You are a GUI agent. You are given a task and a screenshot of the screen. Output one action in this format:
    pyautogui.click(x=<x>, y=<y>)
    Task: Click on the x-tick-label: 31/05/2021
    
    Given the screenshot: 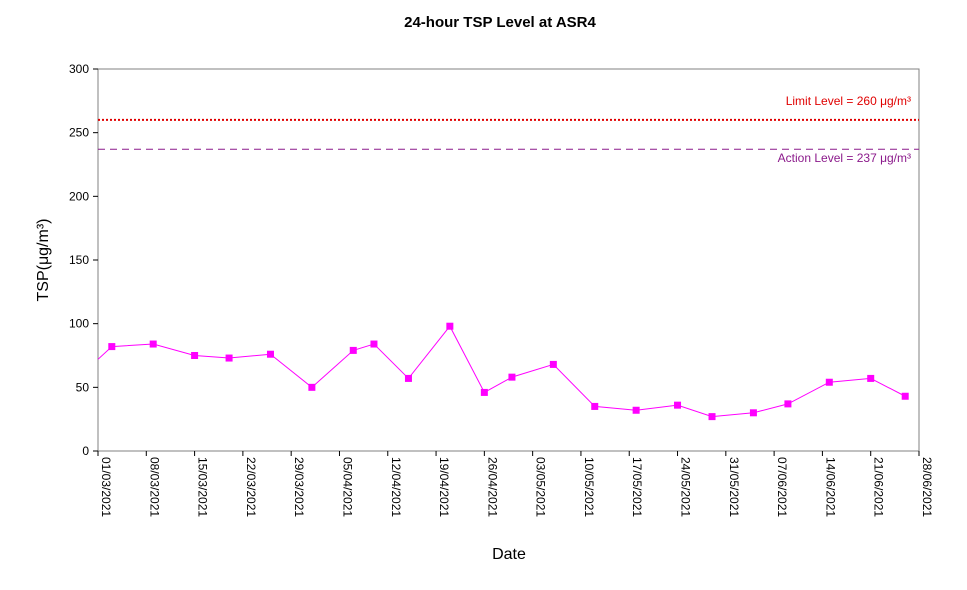 What is the action you would take?
    pyautogui.click(x=734, y=487)
    